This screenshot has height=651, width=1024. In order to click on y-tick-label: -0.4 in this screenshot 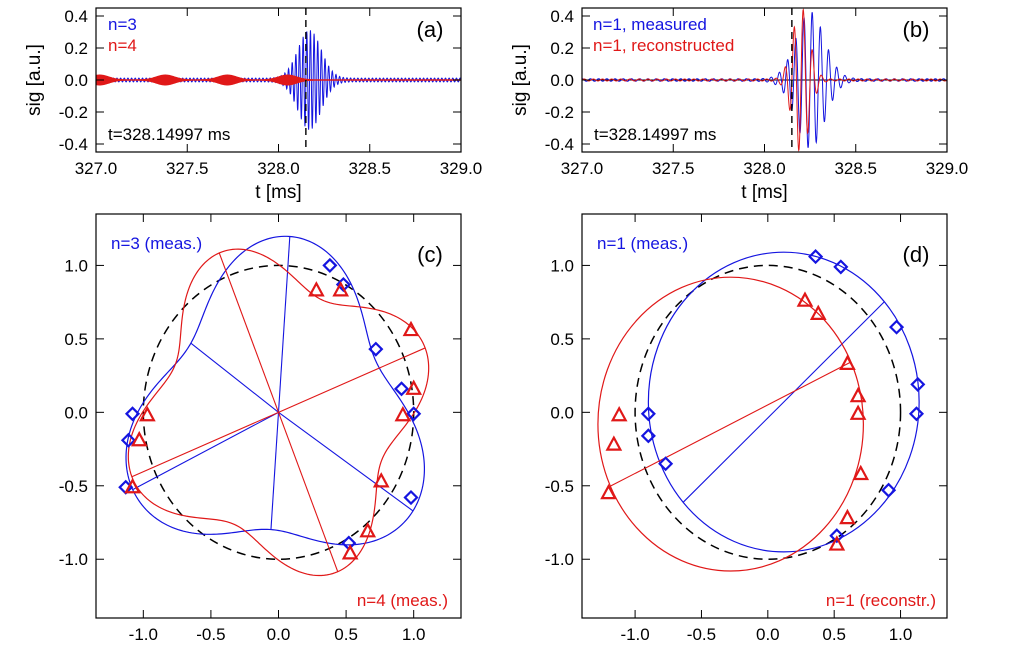, I will do `click(73, 144)`.